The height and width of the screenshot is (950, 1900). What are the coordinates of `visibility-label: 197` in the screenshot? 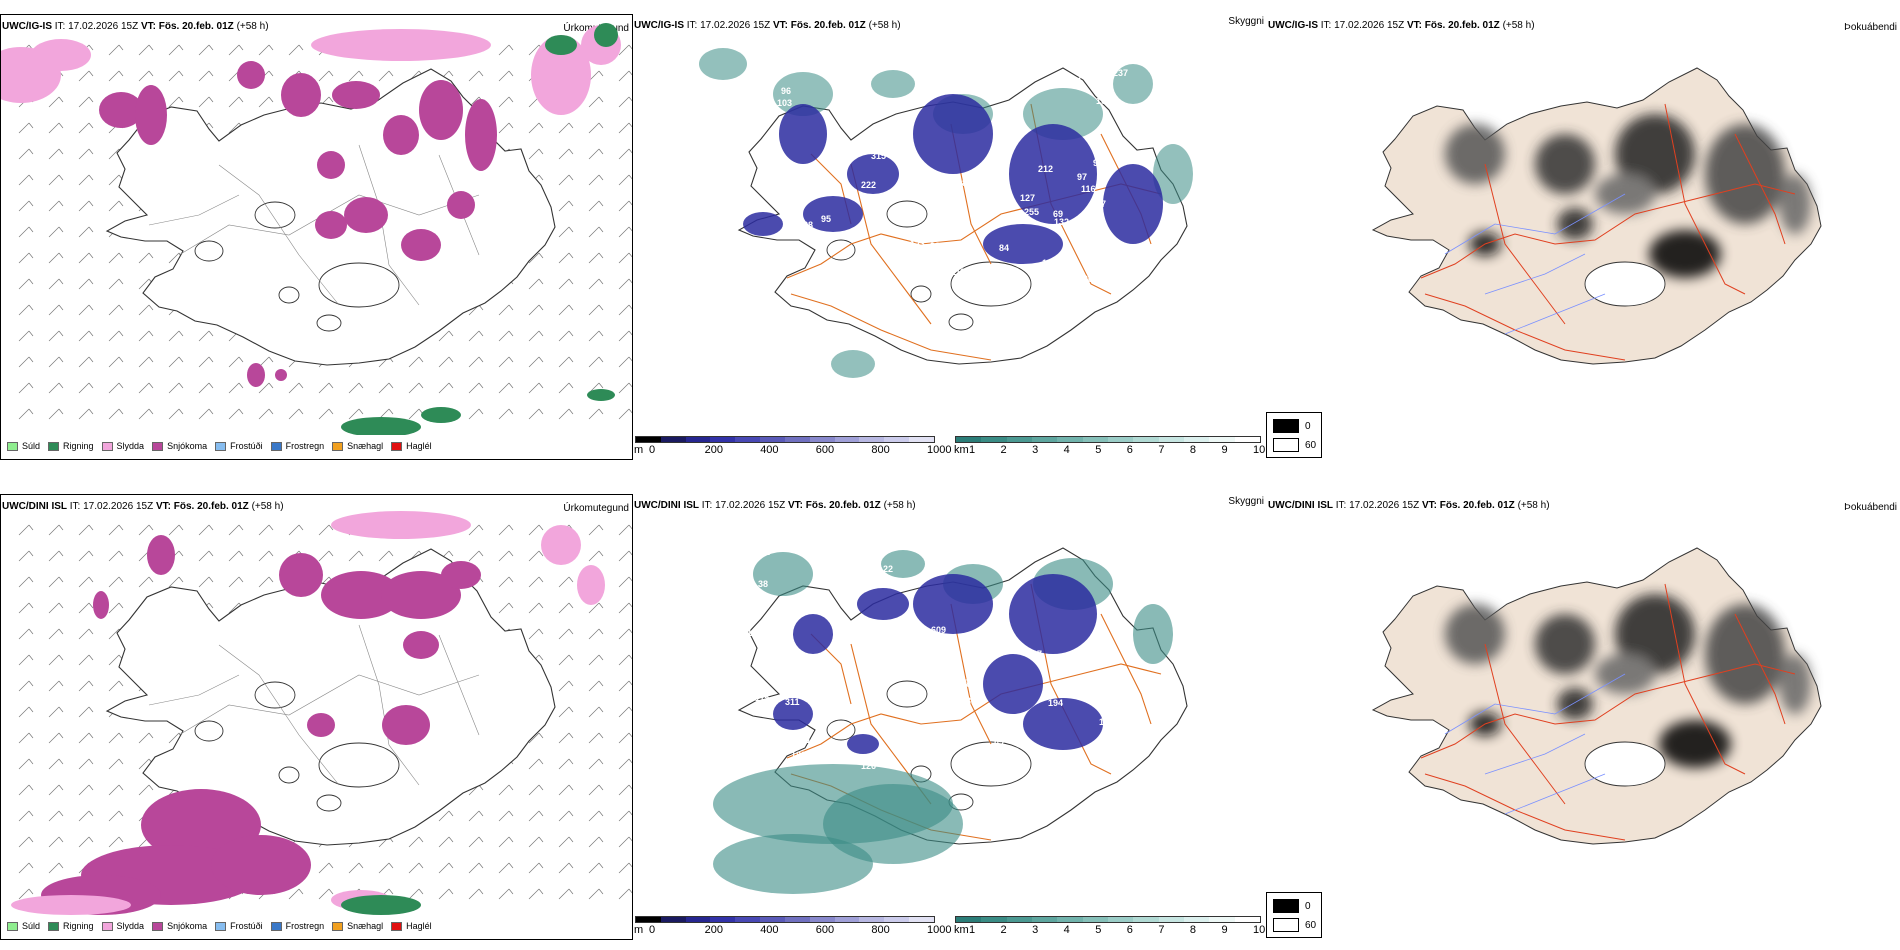 It's located at (813, 740).